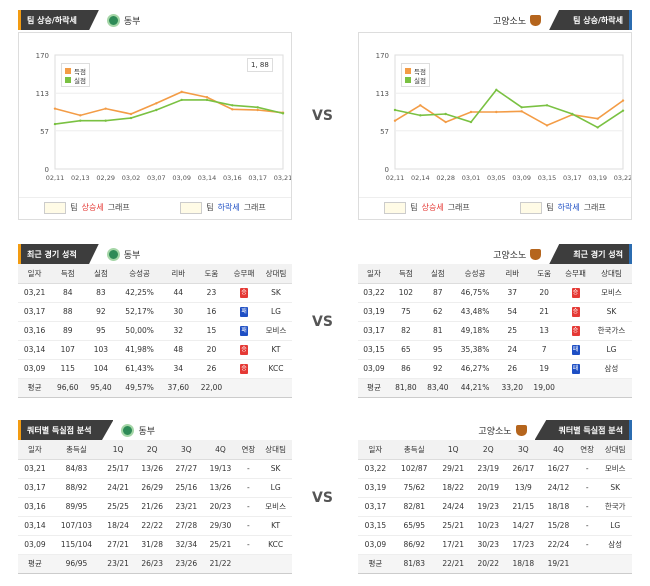 The height and width of the screenshot is (586, 650). Describe the element at coordinates (42, 56) in the screenshot. I see `y-tick-label: 170` at that location.